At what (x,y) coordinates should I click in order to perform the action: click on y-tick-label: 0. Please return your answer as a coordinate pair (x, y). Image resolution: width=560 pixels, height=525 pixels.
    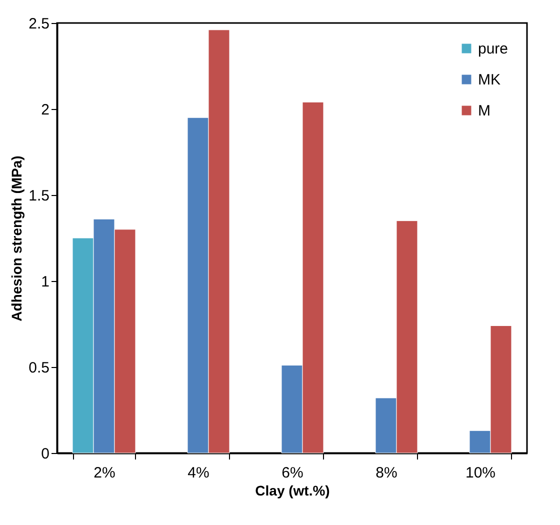
    Looking at the image, I should click on (45, 454).